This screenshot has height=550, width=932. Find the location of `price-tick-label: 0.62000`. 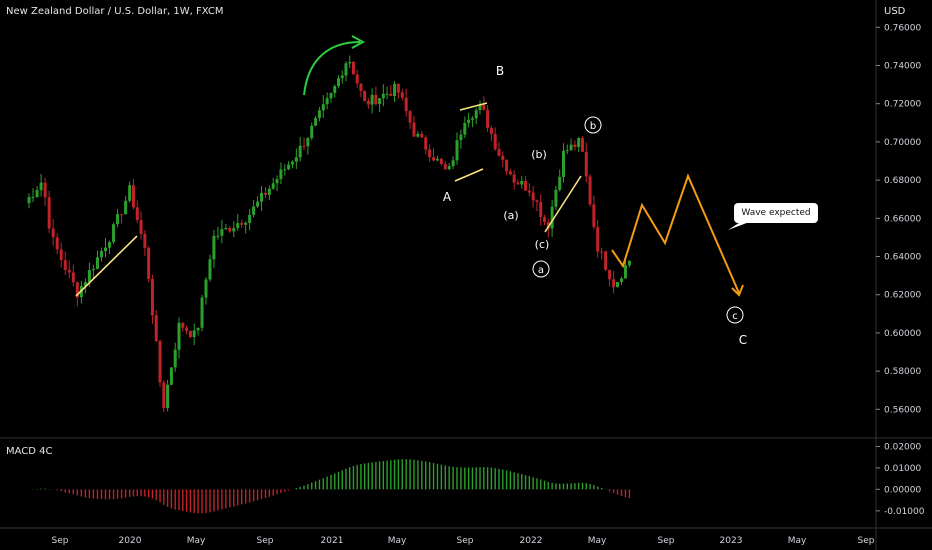

price-tick-label: 0.62000 is located at coordinates (902, 296).